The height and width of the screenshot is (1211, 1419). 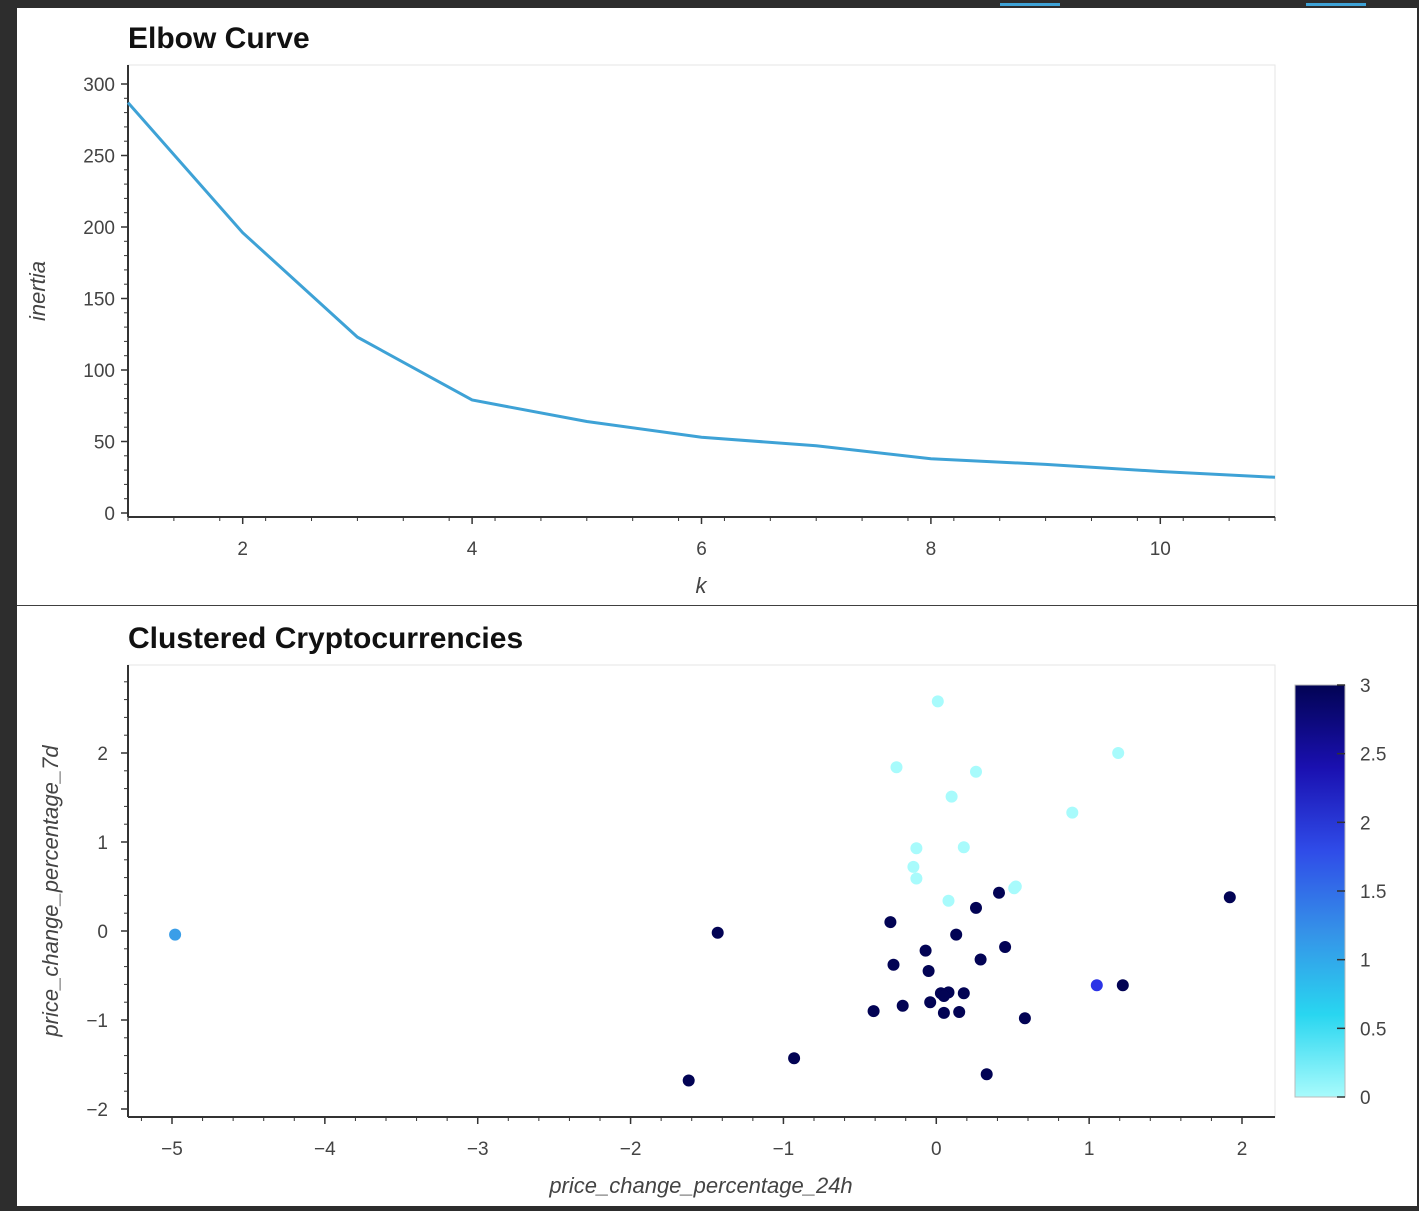 I want to click on elbow-y-tick-label: 200, so click(x=99, y=228).